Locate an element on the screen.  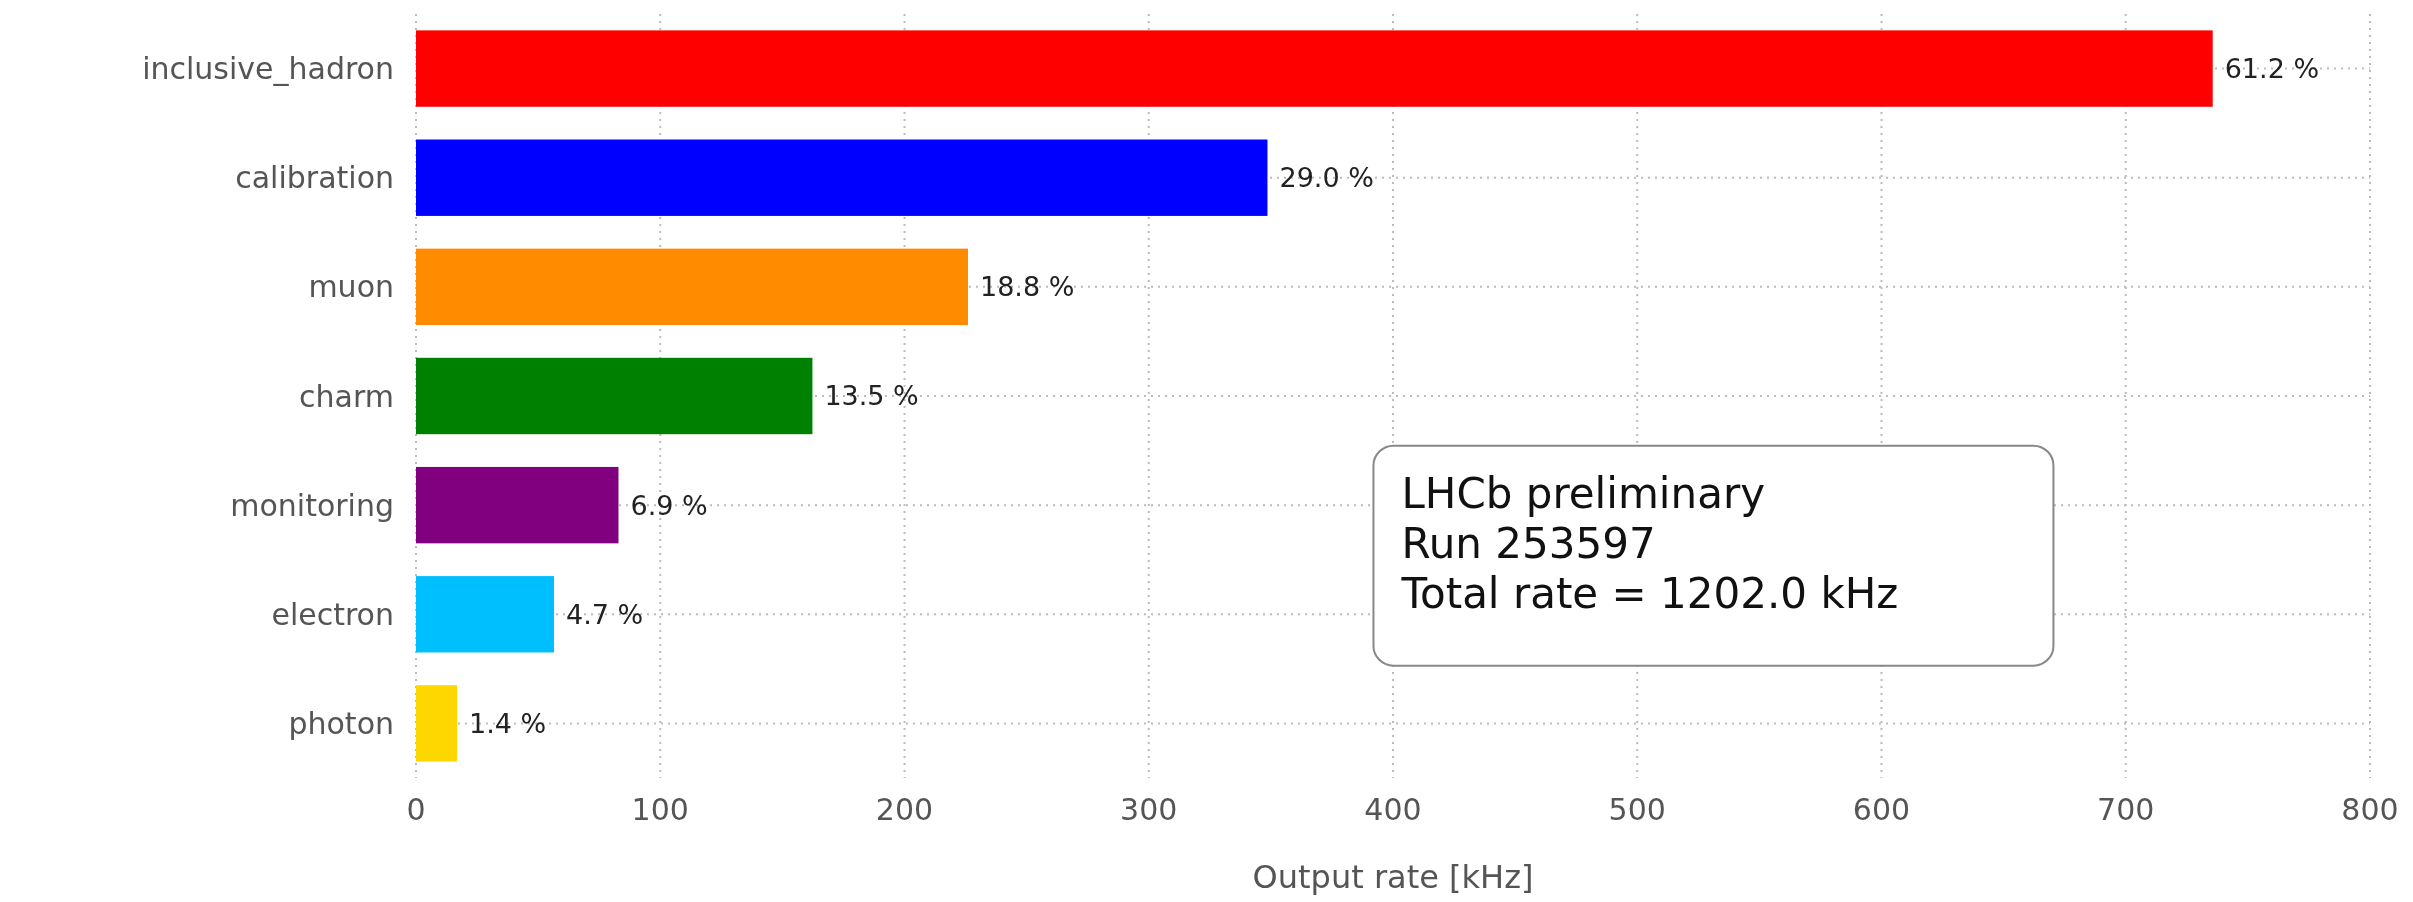
y-tick-label: calibration is located at coordinates (314, 178).